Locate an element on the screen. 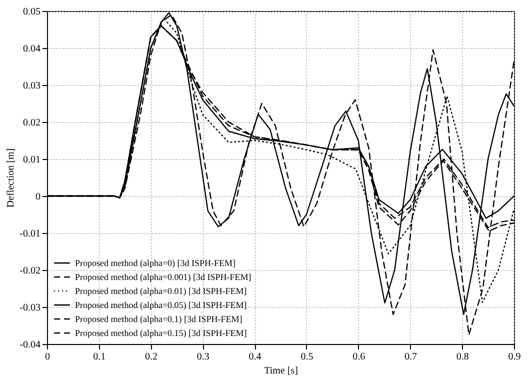 This screenshot has width=529, height=379. y-axis-title: Deflection [m] is located at coordinates (11, 178).